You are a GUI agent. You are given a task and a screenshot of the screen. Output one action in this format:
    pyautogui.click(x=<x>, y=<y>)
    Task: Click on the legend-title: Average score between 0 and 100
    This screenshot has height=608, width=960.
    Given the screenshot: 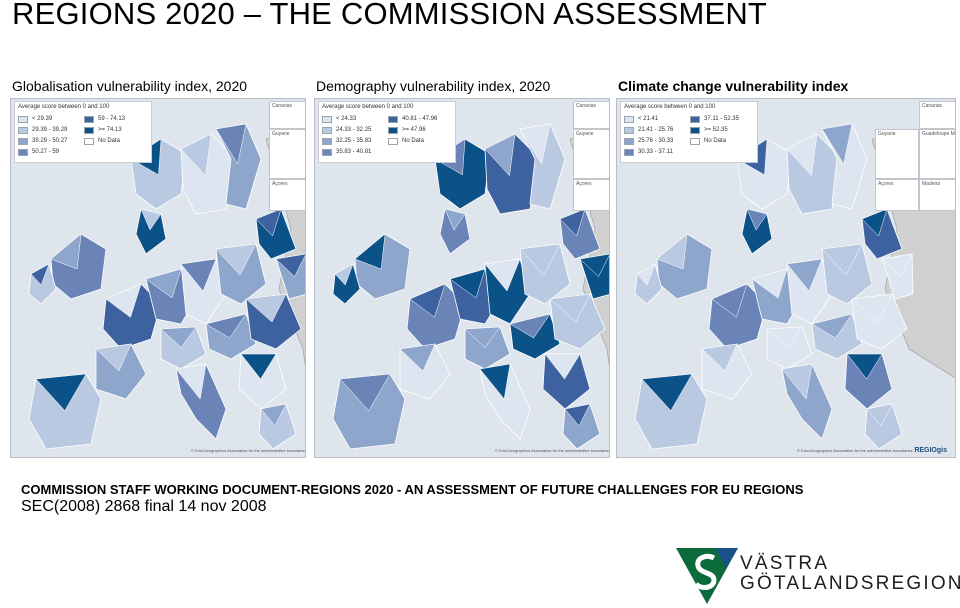 What is the action you would take?
    pyautogui.click(x=368, y=107)
    